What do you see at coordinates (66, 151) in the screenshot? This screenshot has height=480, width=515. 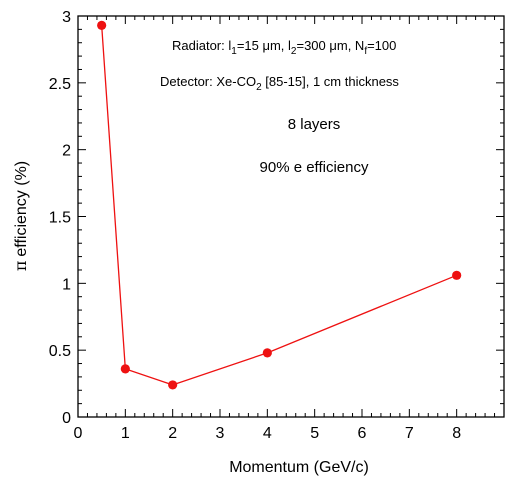 I see `y-tick-label: 2` at bounding box center [66, 151].